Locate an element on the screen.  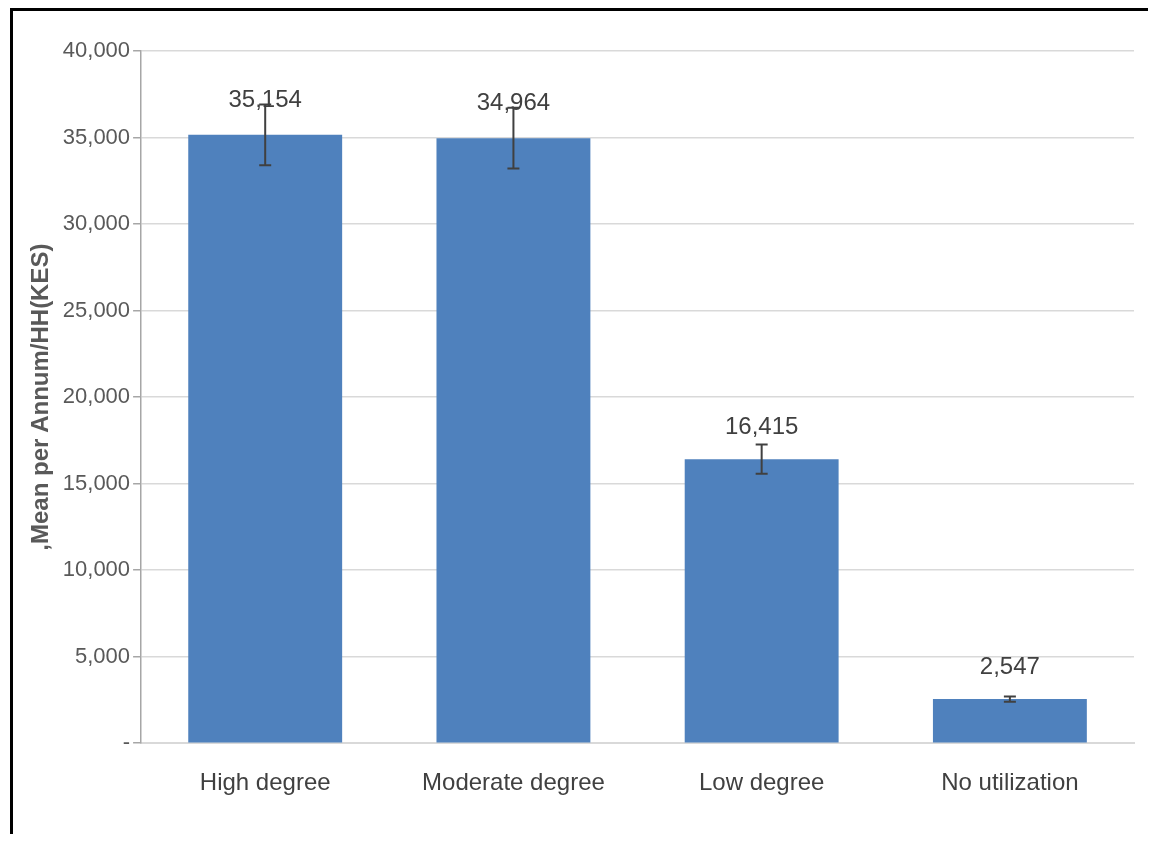
y-tick-label: 25,000 is located at coordinates (96, 309).